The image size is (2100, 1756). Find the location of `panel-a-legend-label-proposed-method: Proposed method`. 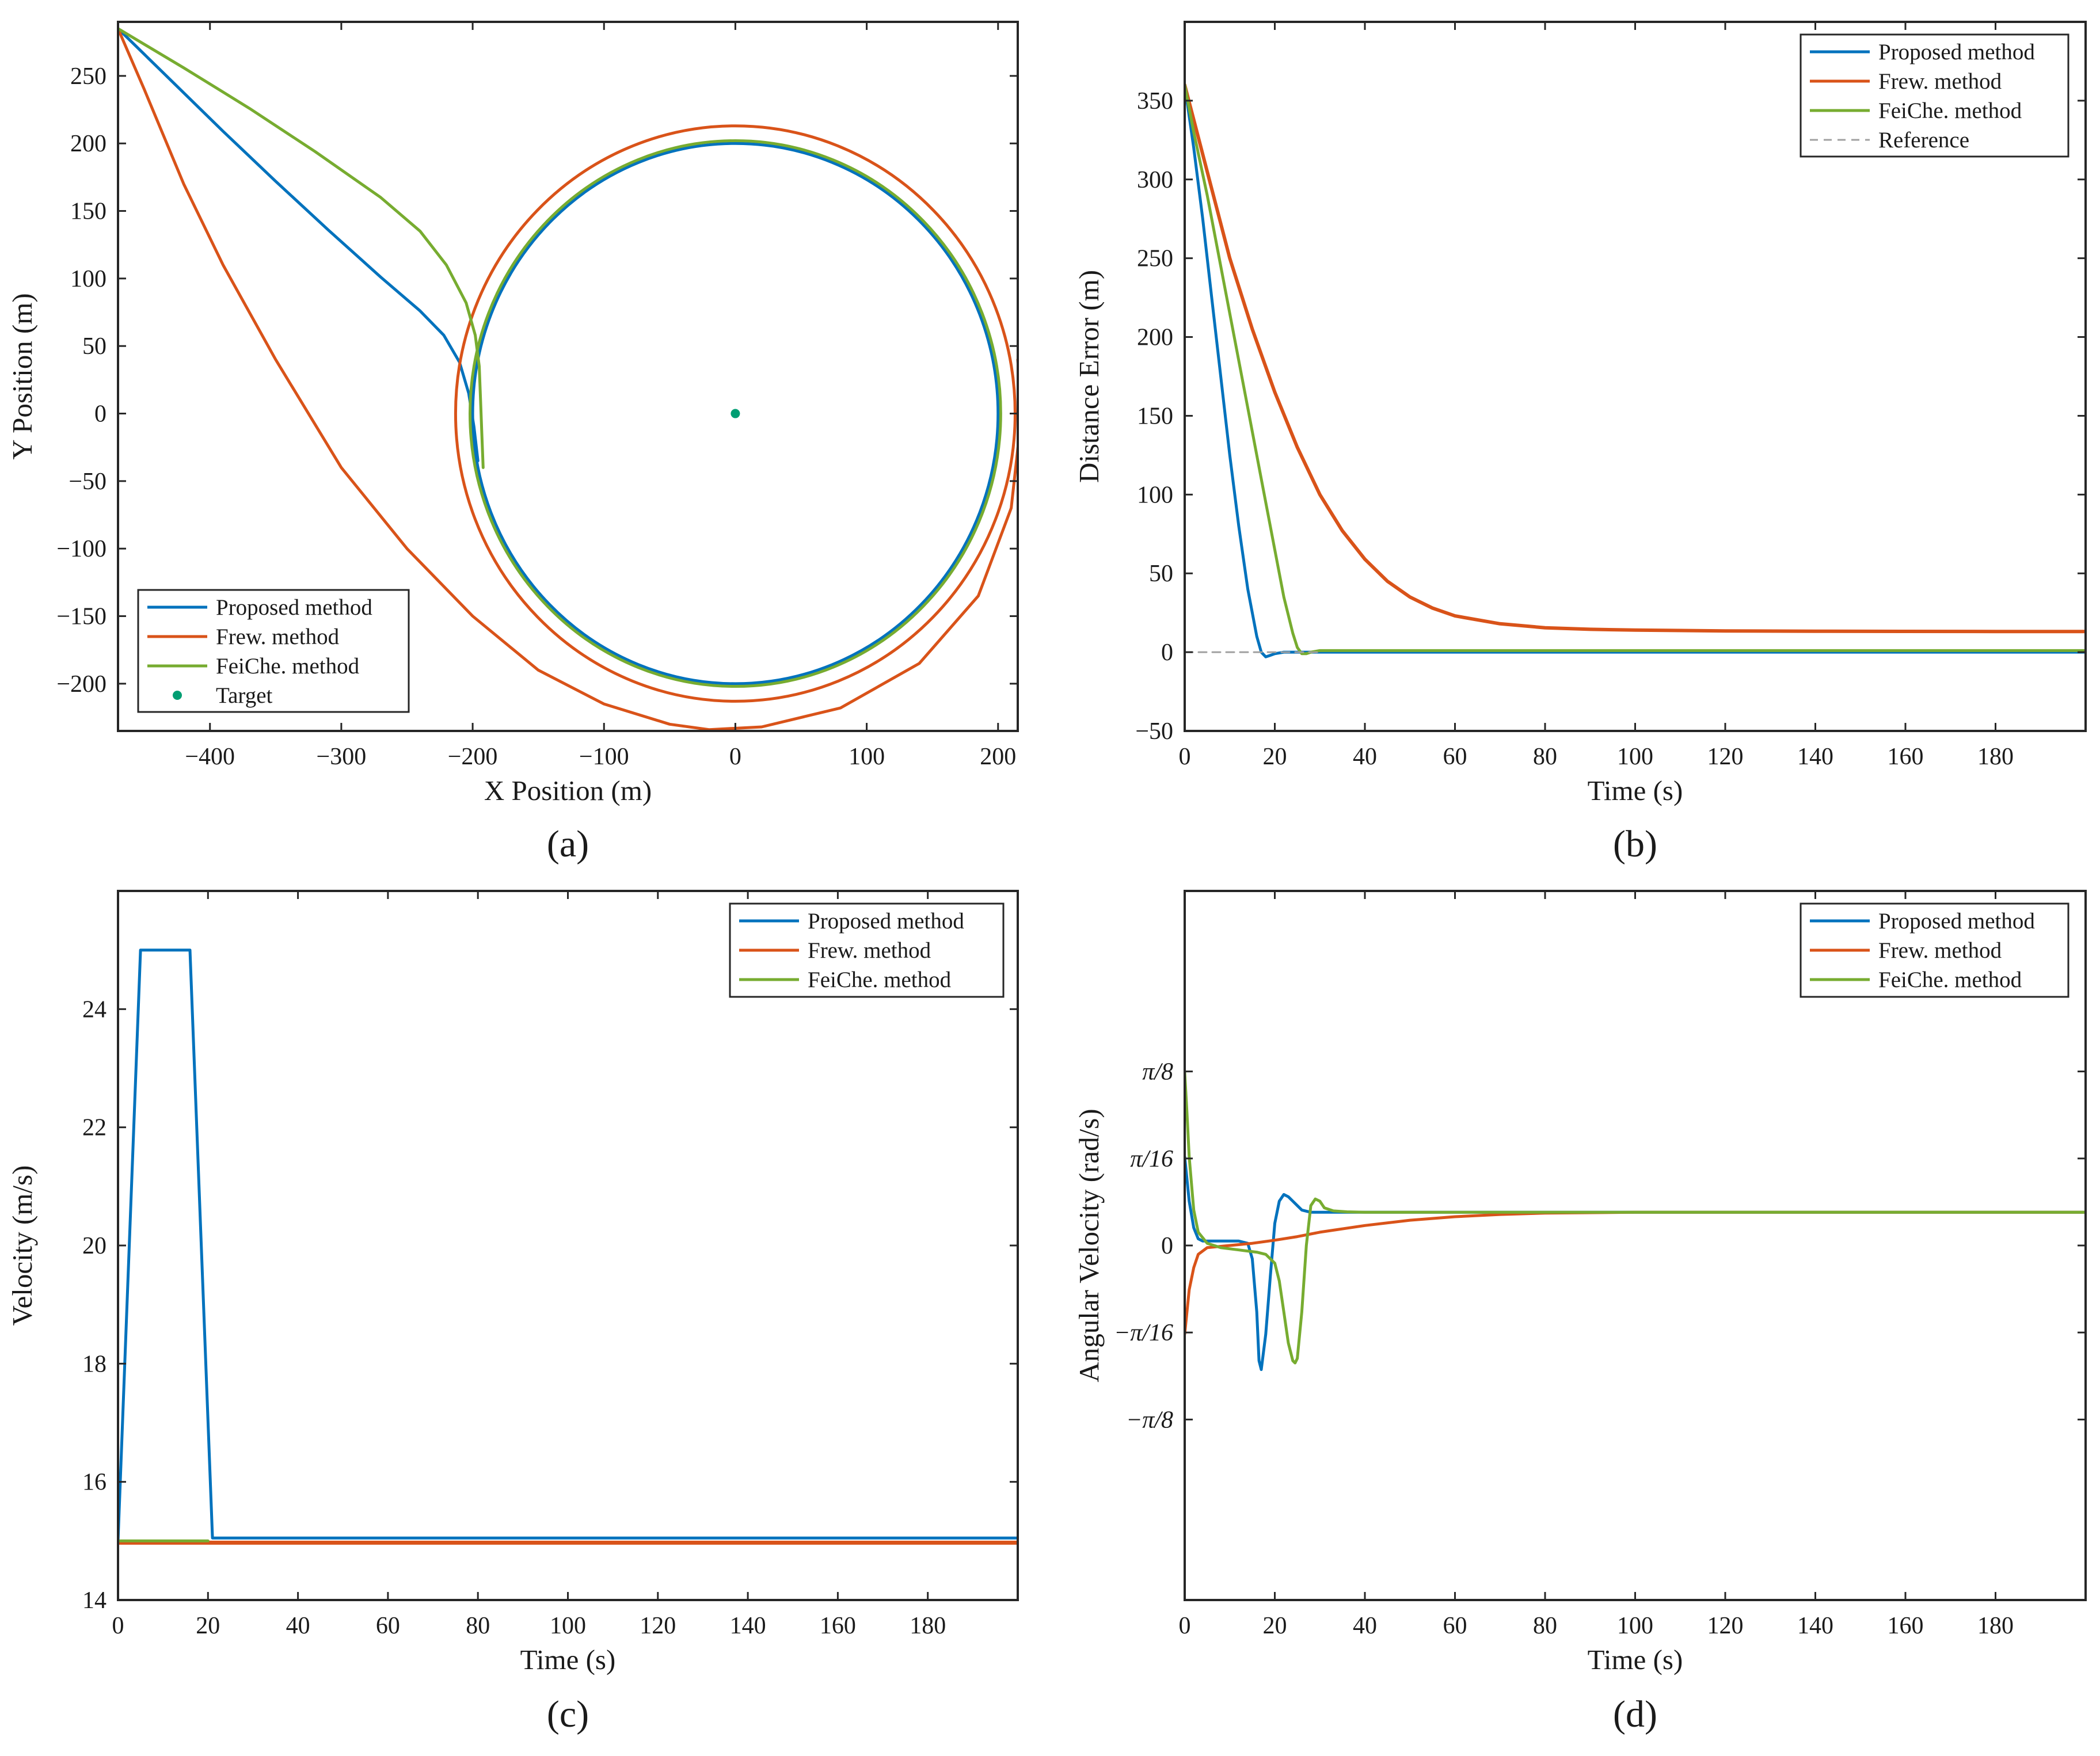

panel-a-legend-label-proposed-method: Proposed method is located at coordinates (294, 607).